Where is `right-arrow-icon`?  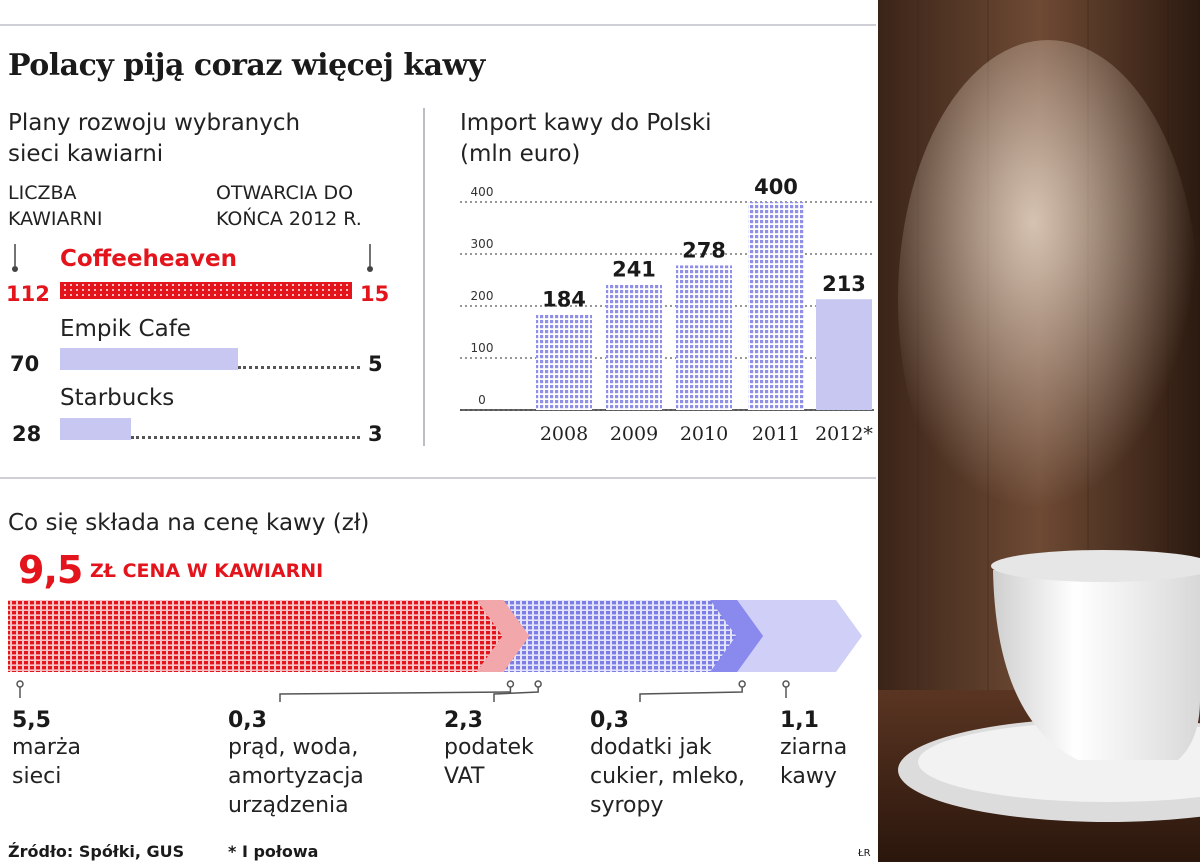 right-arrow-icon is located at coordinates (370, 258).